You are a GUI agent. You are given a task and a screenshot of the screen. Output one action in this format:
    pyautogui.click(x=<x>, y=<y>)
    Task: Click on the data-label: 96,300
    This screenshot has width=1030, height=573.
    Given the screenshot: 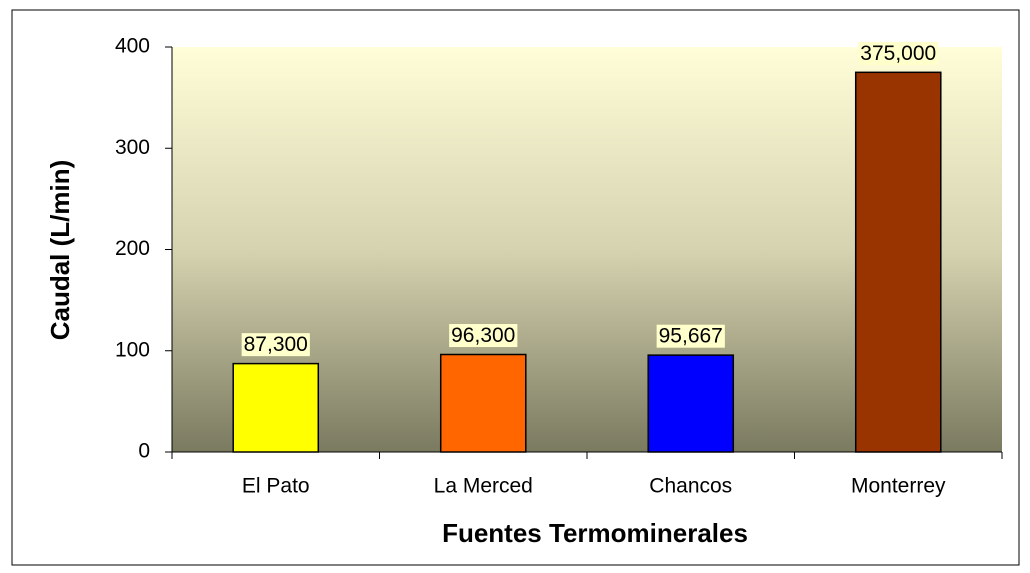 What is the action you would take?
    pyautogui.click(x=483, y=335)
    